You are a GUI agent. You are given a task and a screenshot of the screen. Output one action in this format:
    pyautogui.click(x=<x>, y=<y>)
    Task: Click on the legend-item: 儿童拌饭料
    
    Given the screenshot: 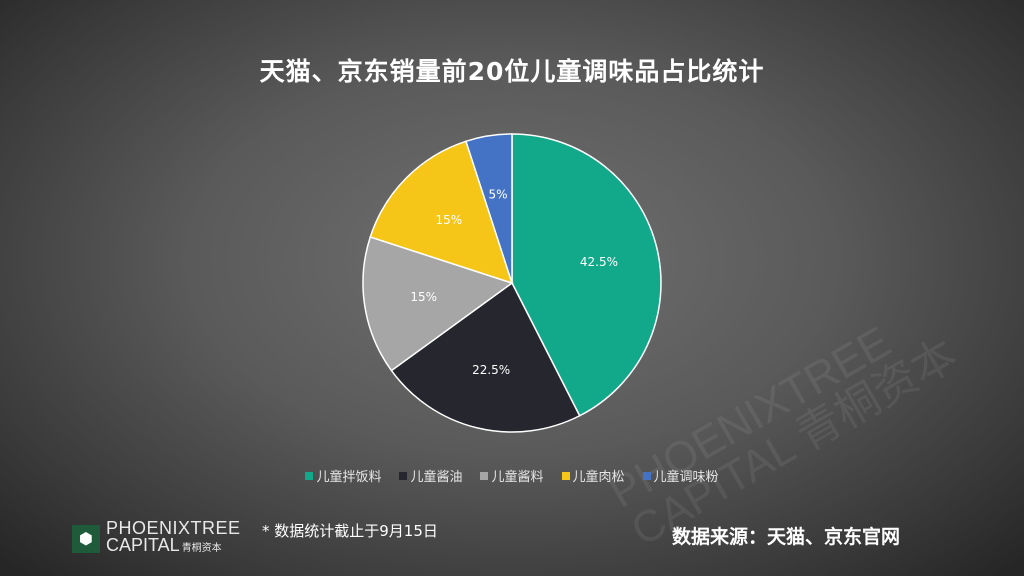 What is the action you would take?
    pyautogui.click(x=343, y=475)
    